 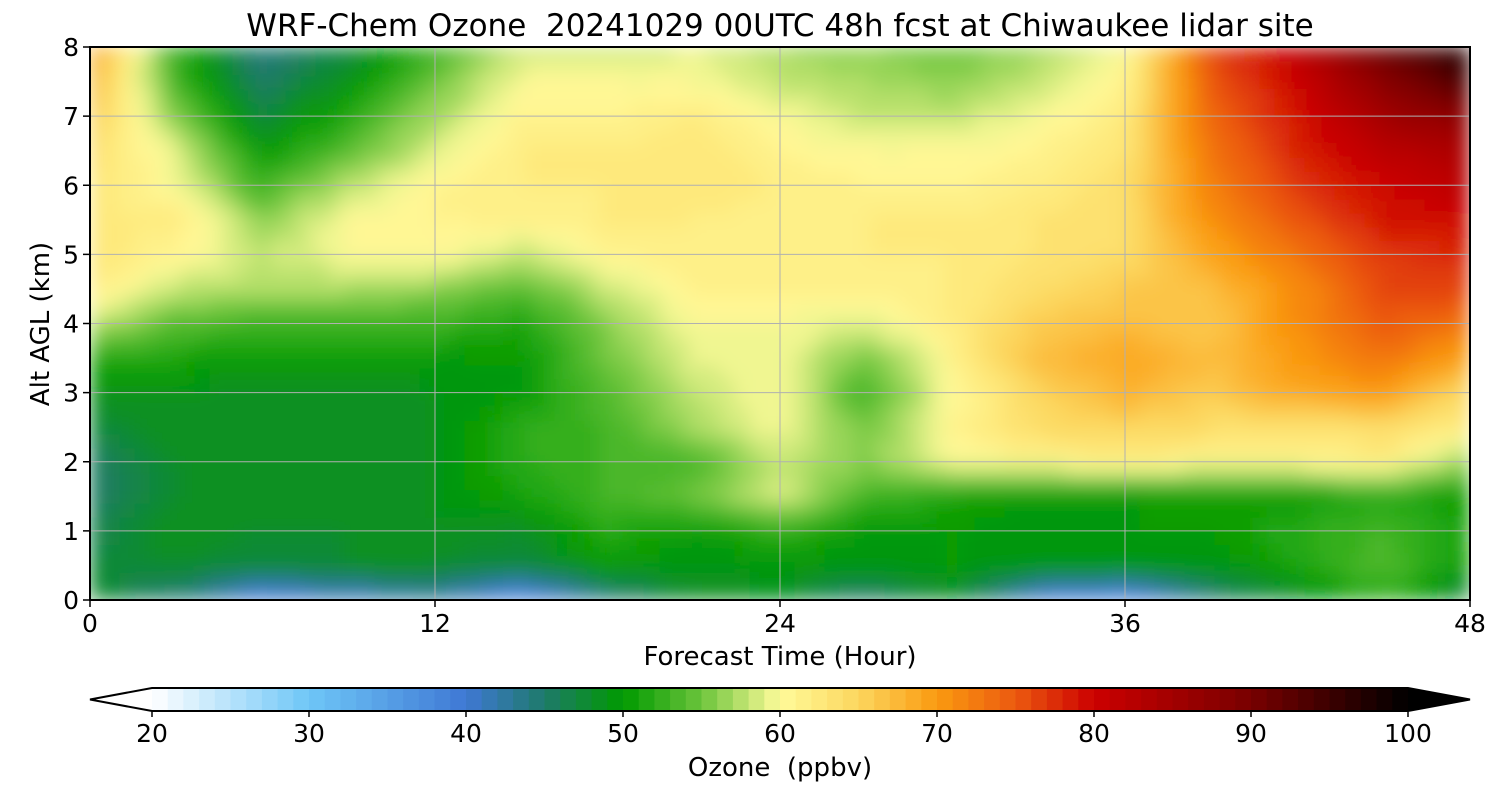 What do you see at coordinates (784, 619) in the screenshot?
I see `x-axis: 0 12 24 36 48` at bounding box center [784, 619].